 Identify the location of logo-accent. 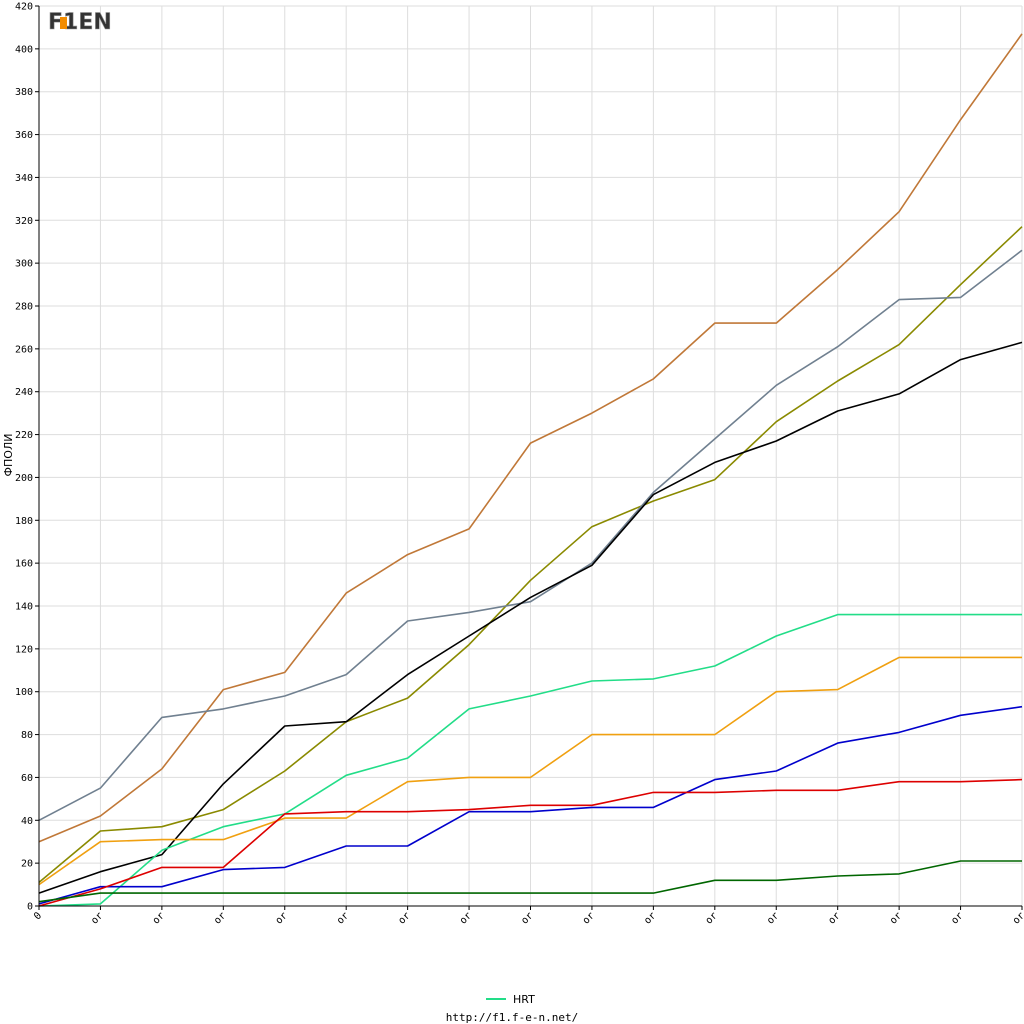
(63, 23).